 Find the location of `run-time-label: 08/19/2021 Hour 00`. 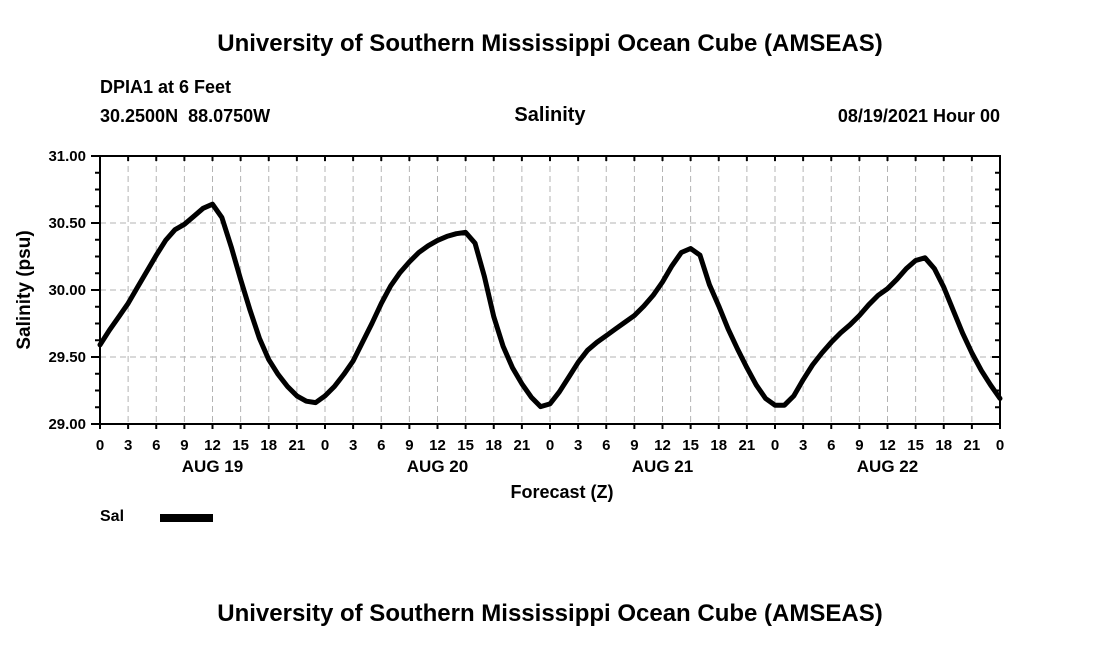

run-time-label: 08/19/2021 Hour 00 is located at coordinates (918, 116).